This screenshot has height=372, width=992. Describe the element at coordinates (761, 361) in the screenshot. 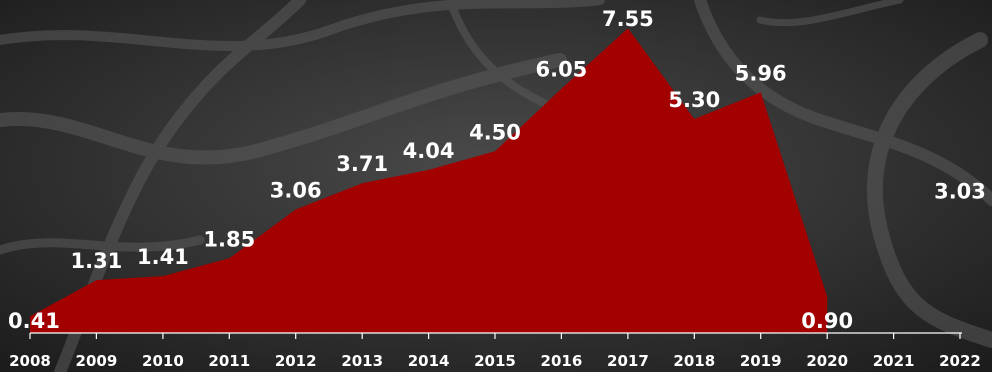

I see `x-tick-label-2019: 2019` at that location.